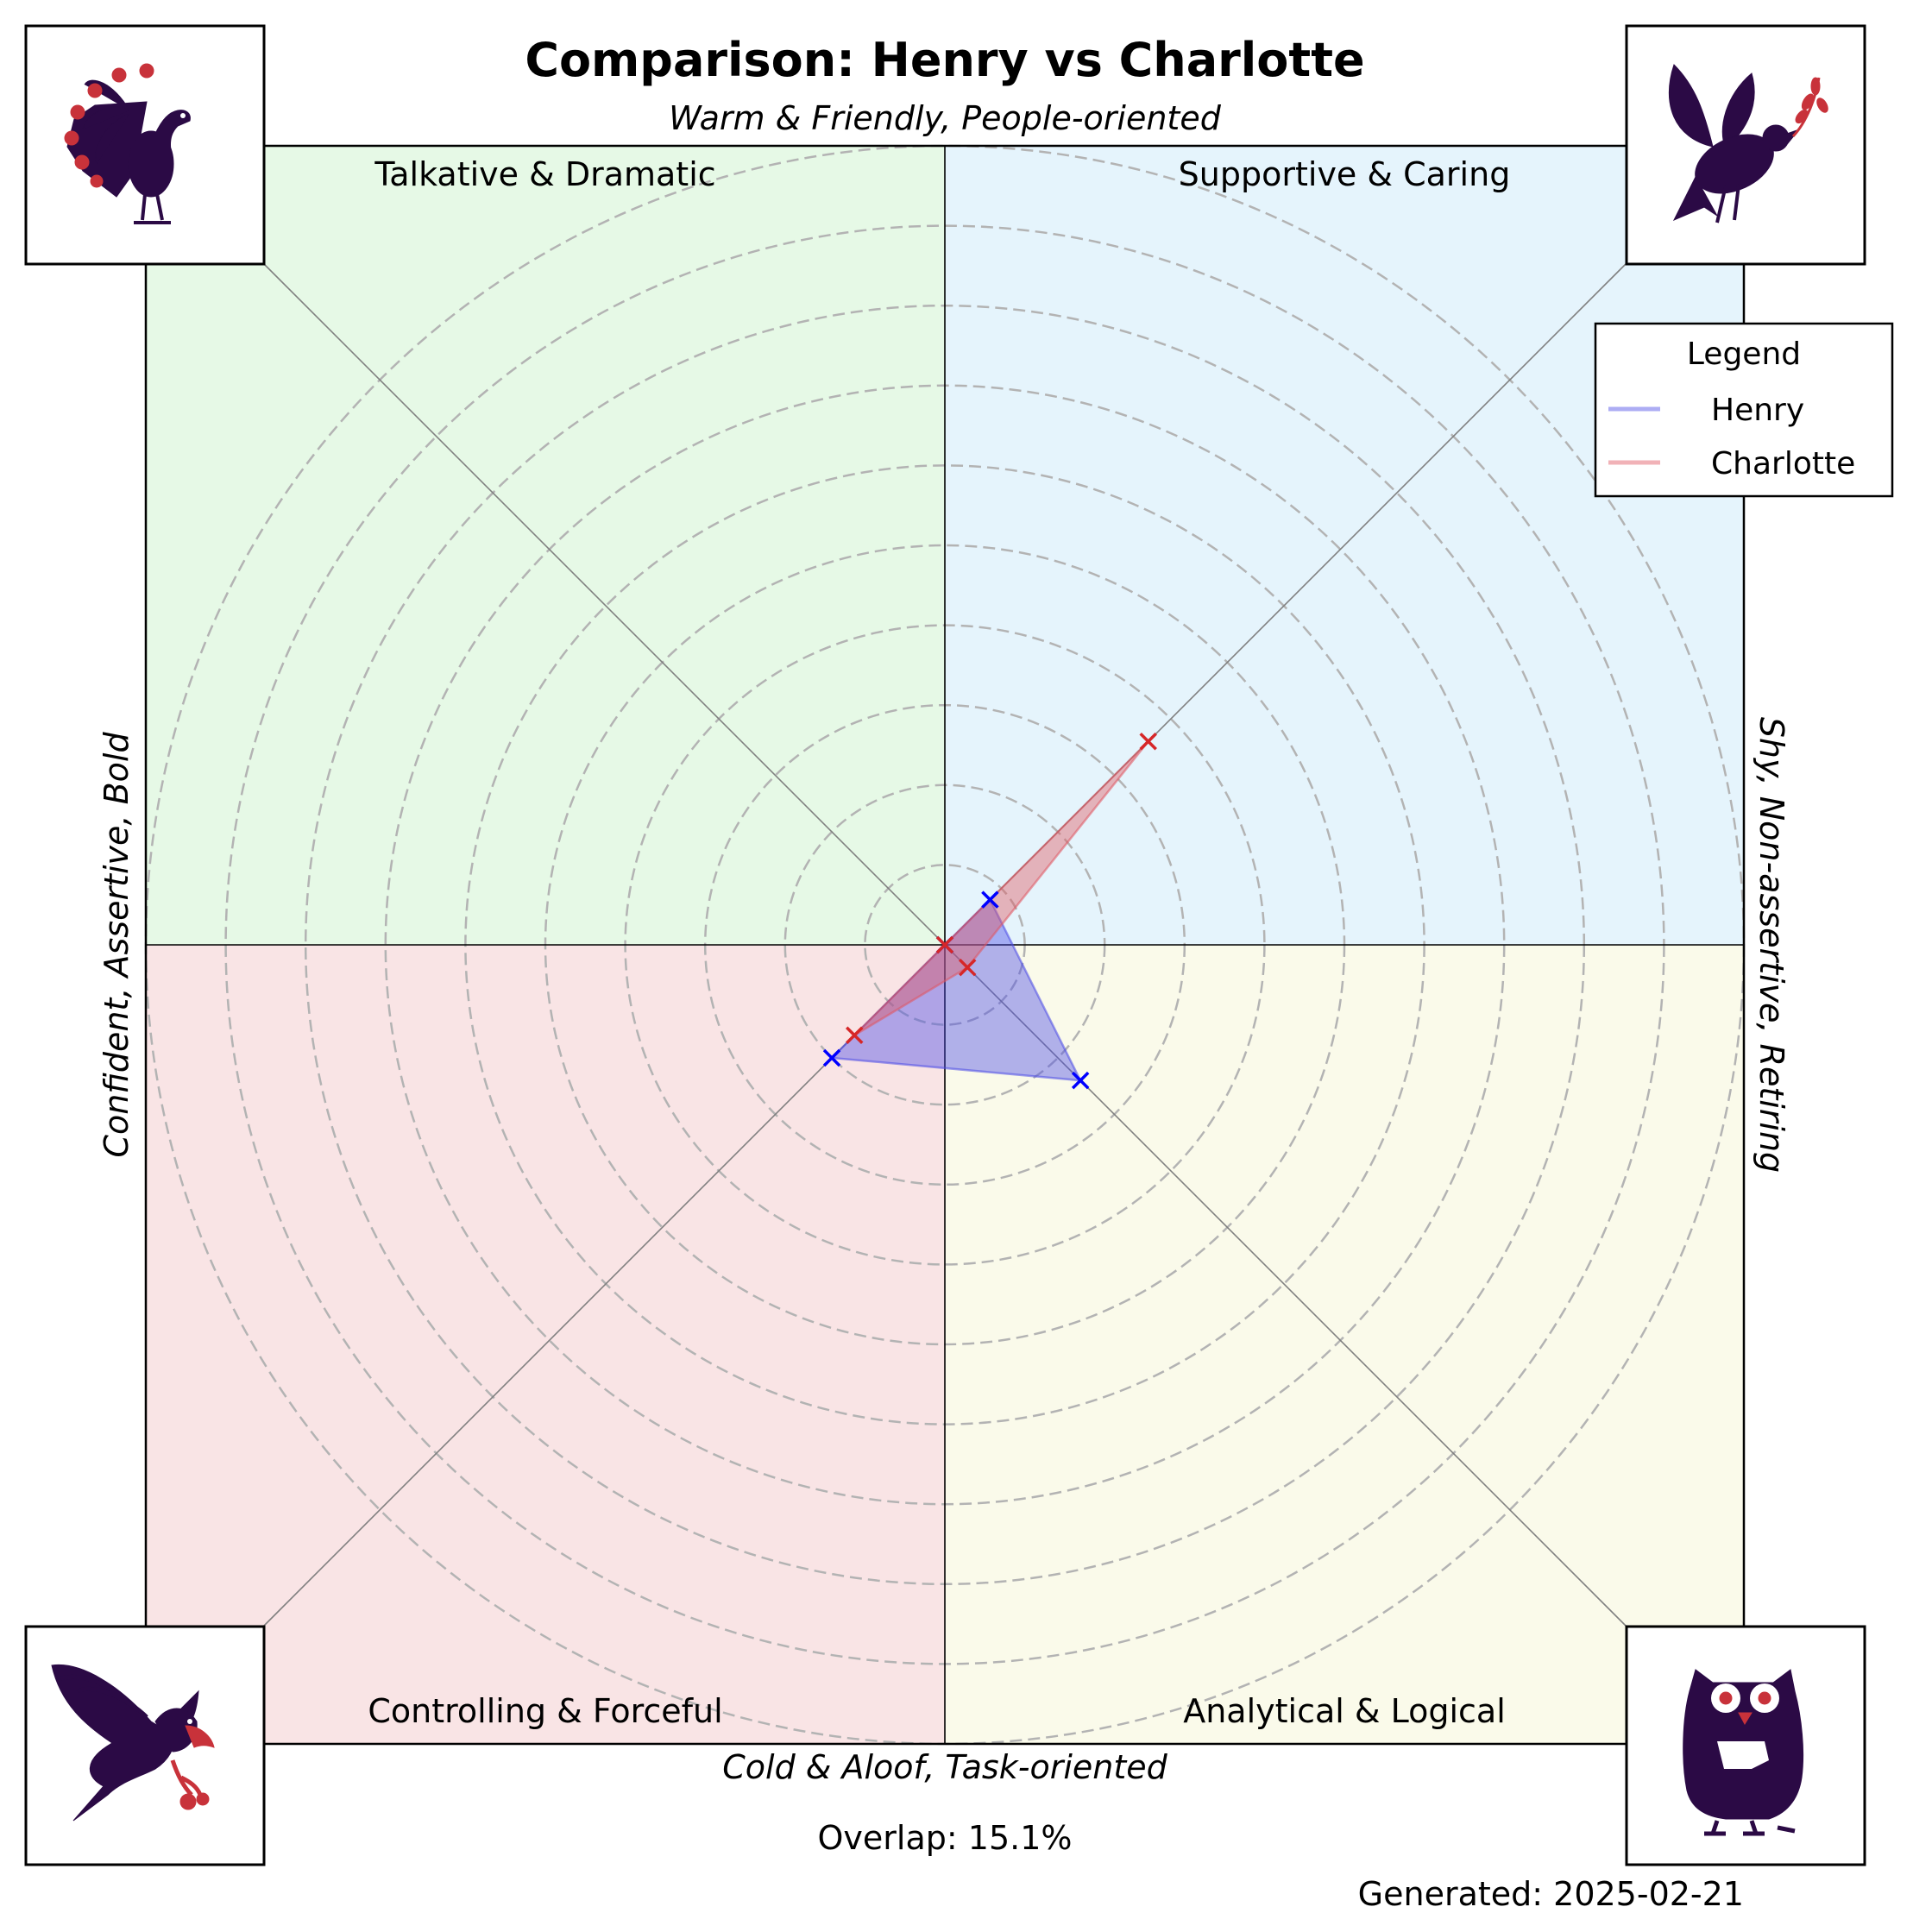 This screenshot has height=1932, width=1913. Describe the element at coordinates (1745, 1745) in the screenshot. I see `owl-icon` at that location.